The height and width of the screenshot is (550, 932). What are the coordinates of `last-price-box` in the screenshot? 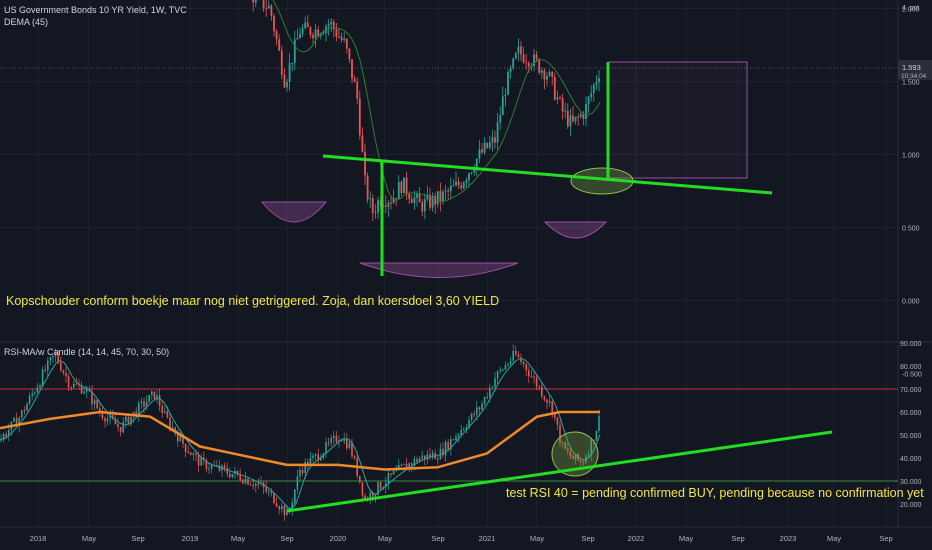 It's located at (915, 69).